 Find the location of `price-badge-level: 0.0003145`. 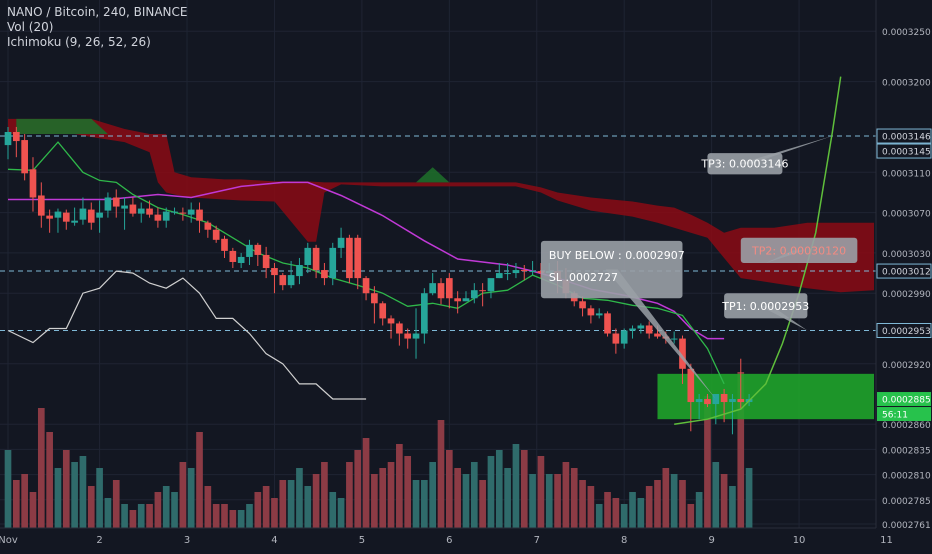

price-badge-level: 0.0003145 is located at coordinates (904, 151).